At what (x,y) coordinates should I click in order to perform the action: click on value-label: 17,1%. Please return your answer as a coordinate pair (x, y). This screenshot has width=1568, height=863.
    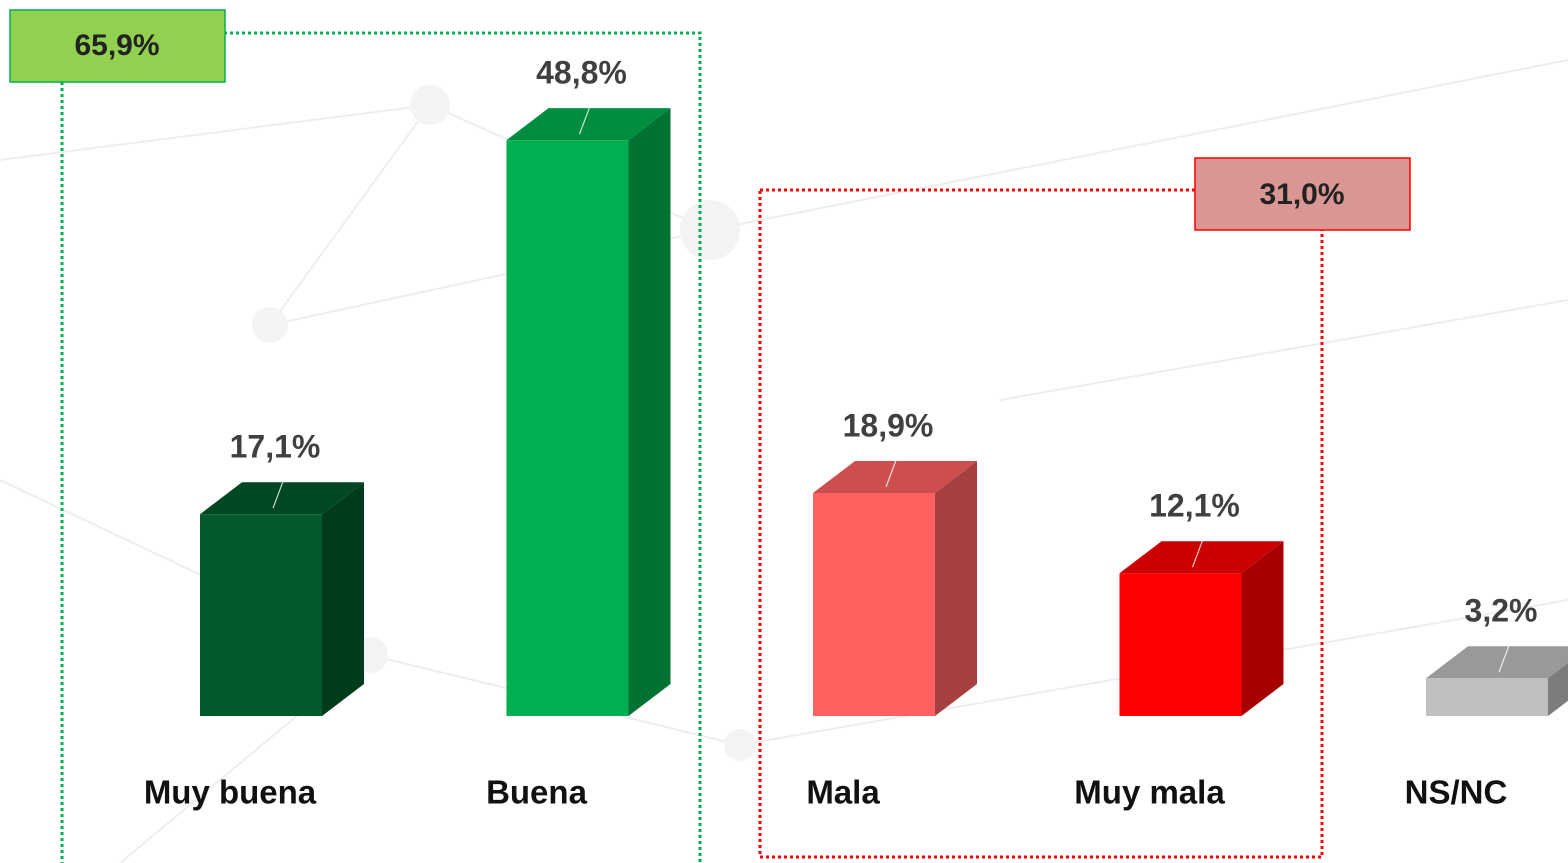
    Looking at the image, I should click on (275, 447).